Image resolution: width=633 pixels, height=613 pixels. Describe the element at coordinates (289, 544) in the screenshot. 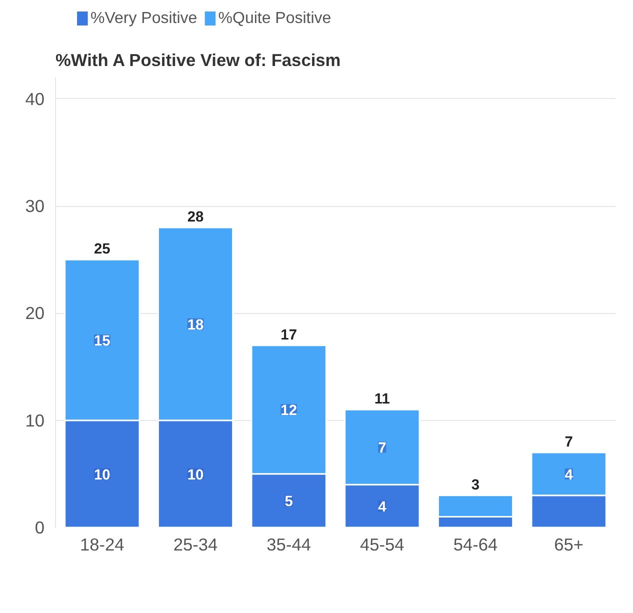

I see `x-tick-label: 35-44` at that location.